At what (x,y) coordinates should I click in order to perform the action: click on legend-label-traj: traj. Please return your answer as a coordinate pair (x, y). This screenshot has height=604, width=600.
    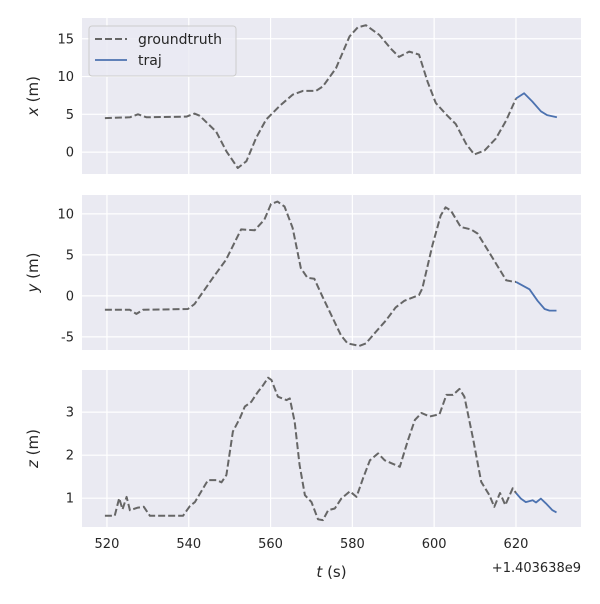
    Looking at the image, I should click on (150, 61).